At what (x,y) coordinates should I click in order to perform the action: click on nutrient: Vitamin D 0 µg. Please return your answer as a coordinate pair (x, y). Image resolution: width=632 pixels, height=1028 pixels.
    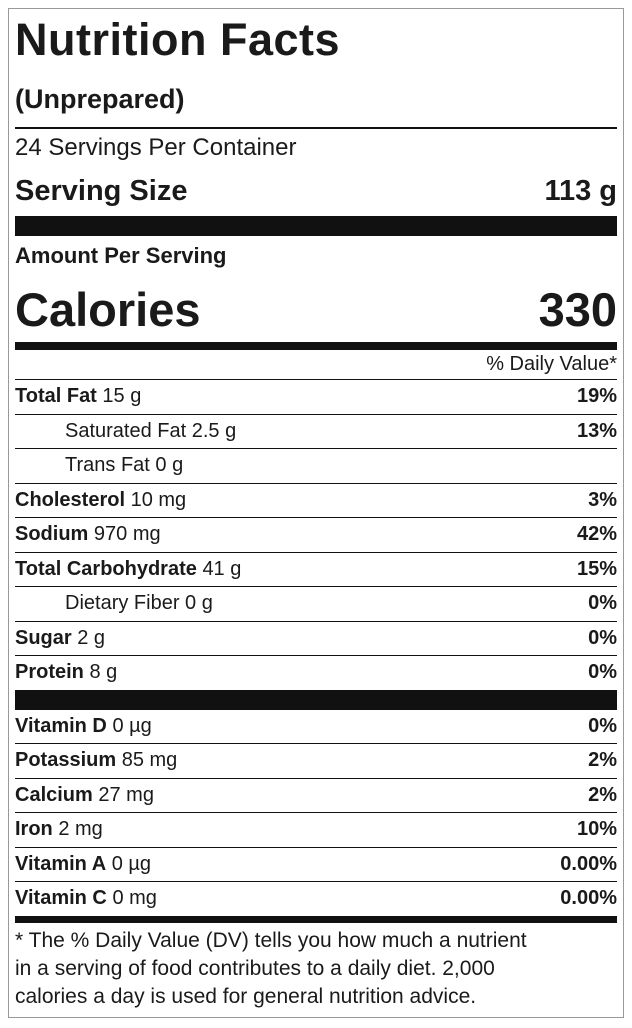
    Looking at the image, I should click on (83, 726).